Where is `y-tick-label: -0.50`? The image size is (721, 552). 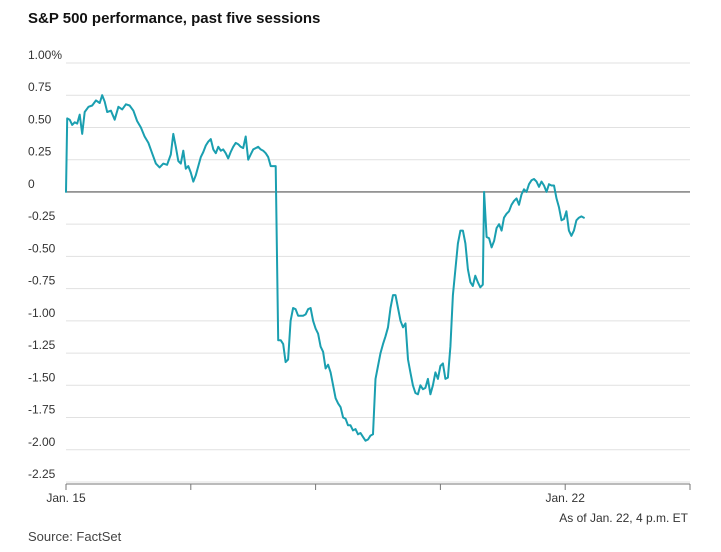 y-tick-label: -0.50 is located at coordinates (42, 248).